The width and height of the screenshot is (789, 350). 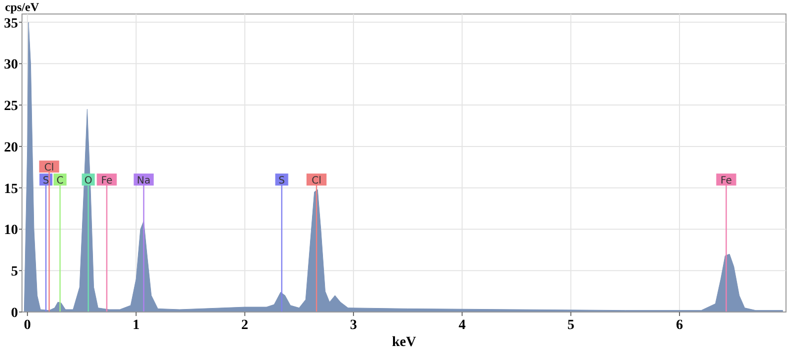 I want to click on y-tick-label: 30, so click(x=11, y=65).